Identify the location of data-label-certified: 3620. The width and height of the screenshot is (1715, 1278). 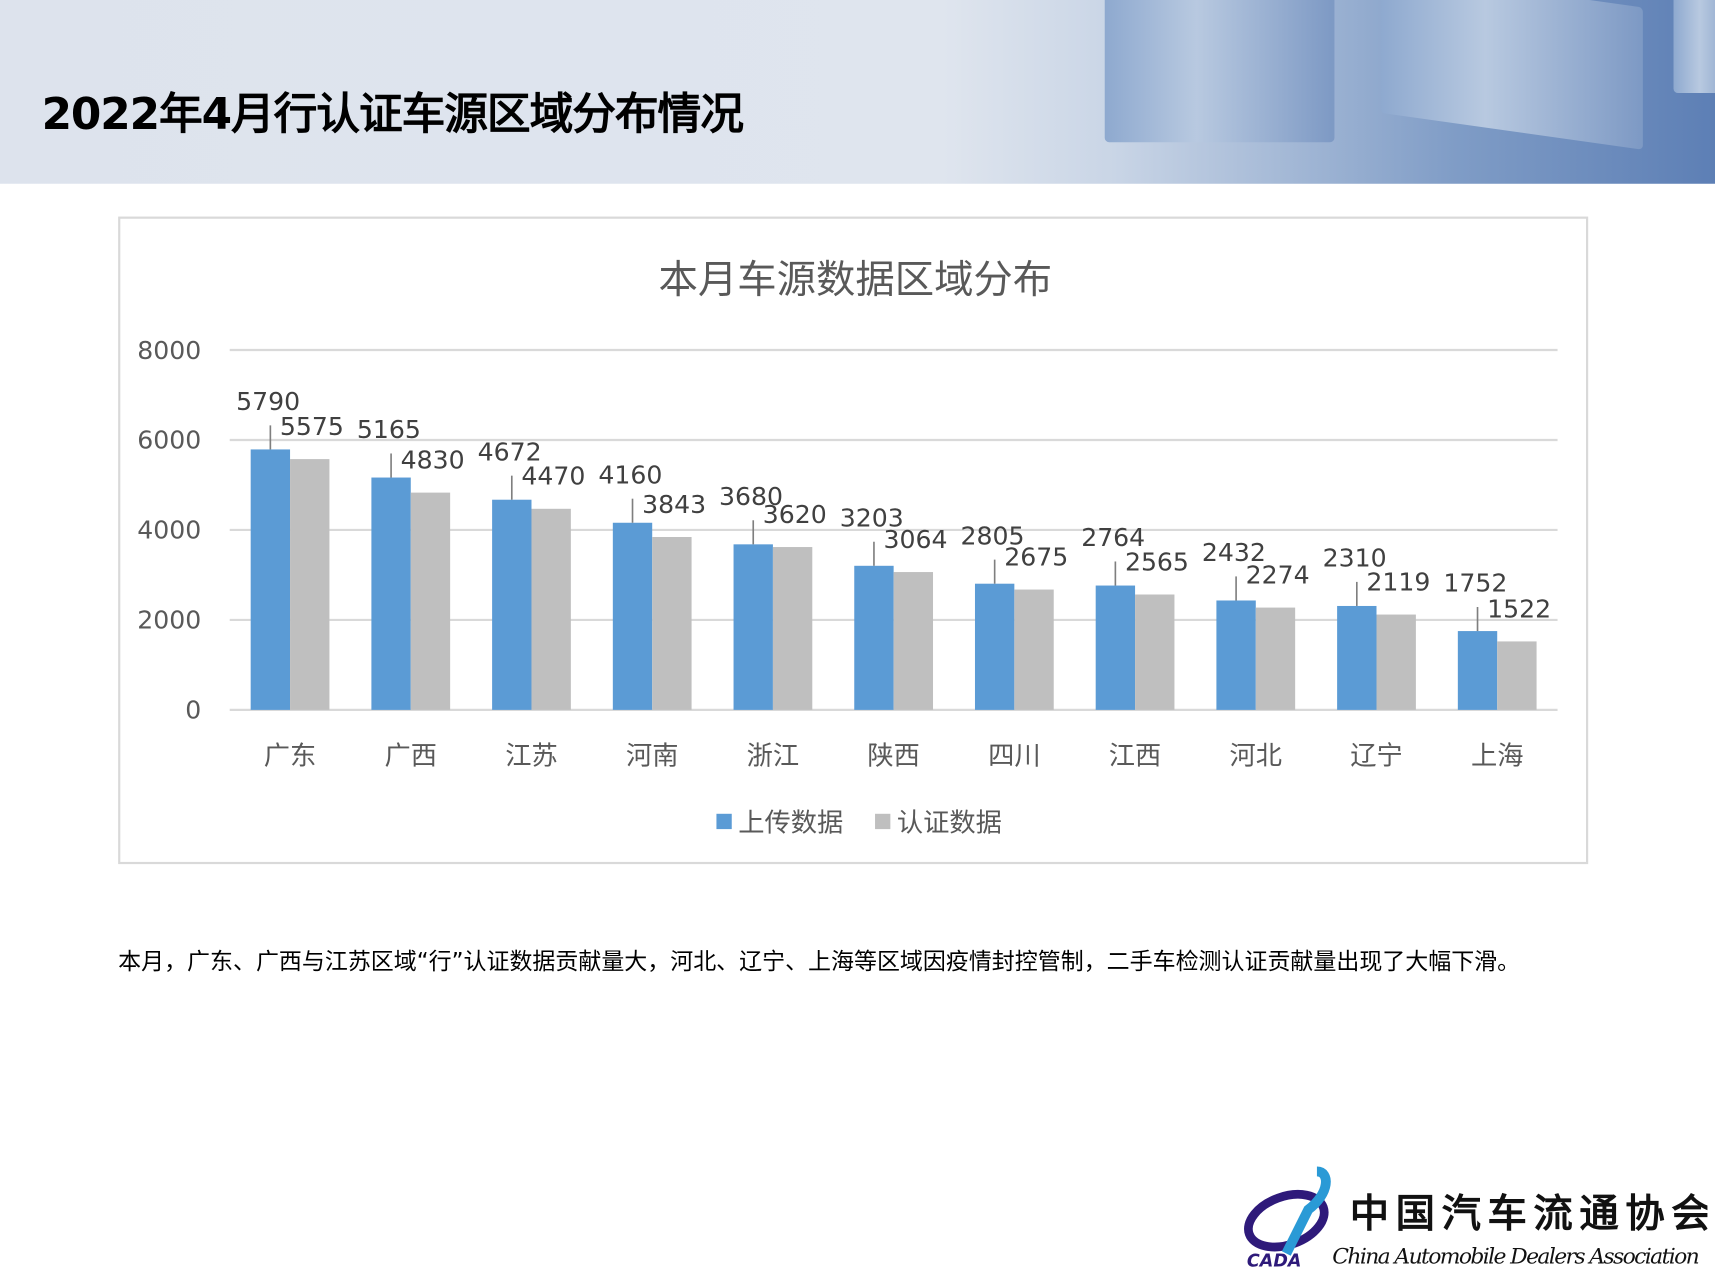
(795, 514).